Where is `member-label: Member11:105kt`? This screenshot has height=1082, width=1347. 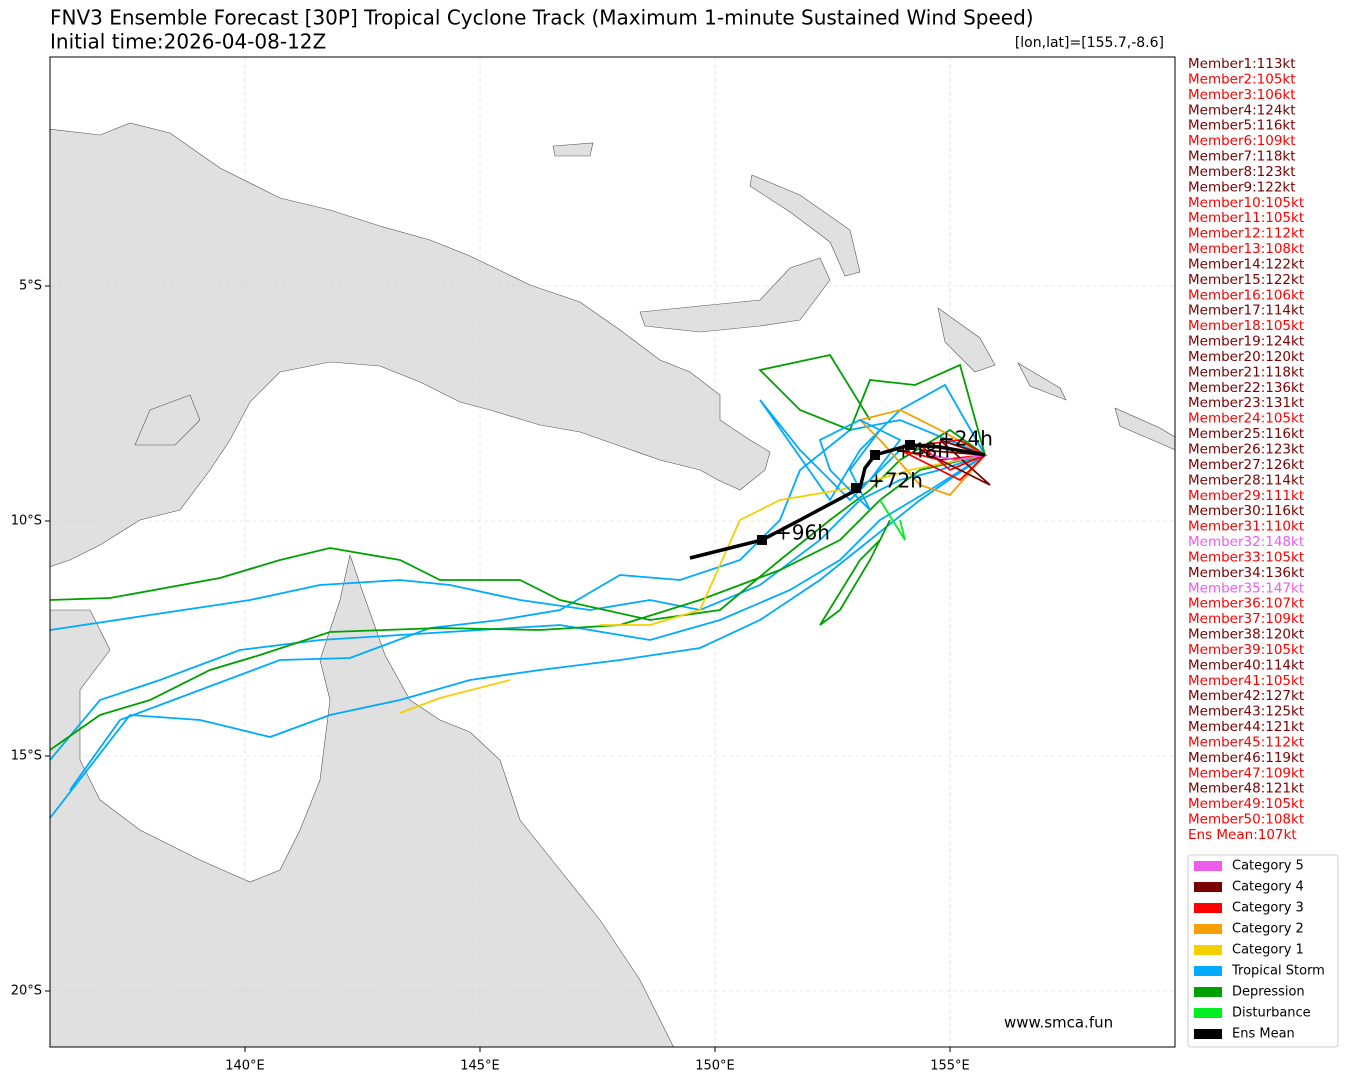 member-label: Member11:105kt is located at coordinates (1246, 218).